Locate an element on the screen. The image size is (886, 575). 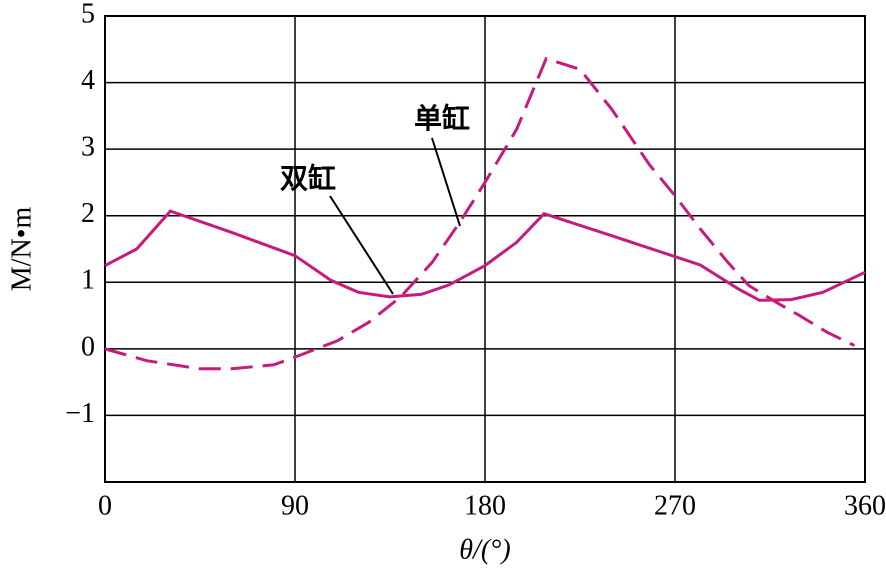
y-axis-label: M/N•m is located at coordinates (21, 249).